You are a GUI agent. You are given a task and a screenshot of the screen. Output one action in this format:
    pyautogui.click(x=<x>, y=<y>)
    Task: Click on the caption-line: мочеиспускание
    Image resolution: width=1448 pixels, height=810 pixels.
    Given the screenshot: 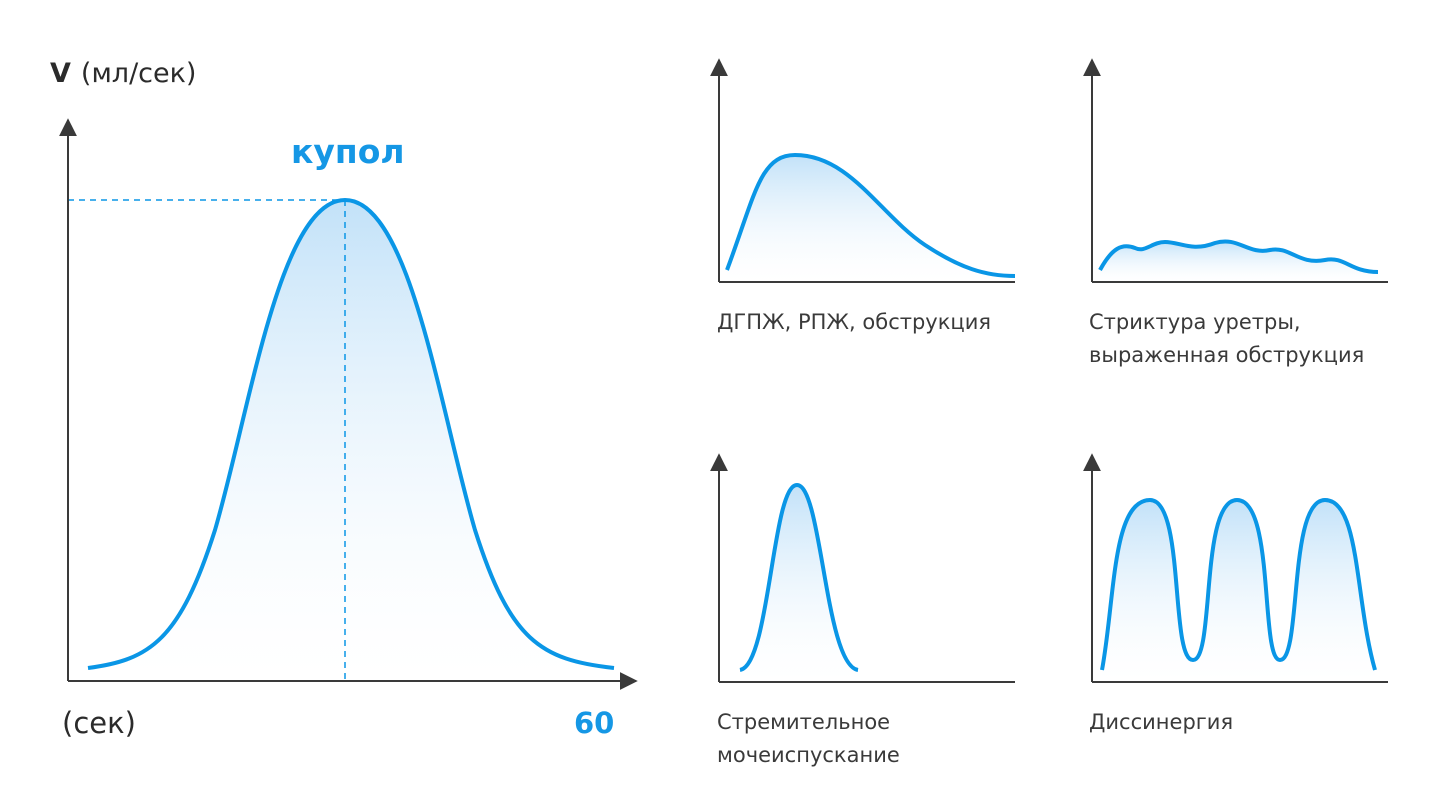 What is the action you would take?
    pyautogui.click(x=808, y=755)
    